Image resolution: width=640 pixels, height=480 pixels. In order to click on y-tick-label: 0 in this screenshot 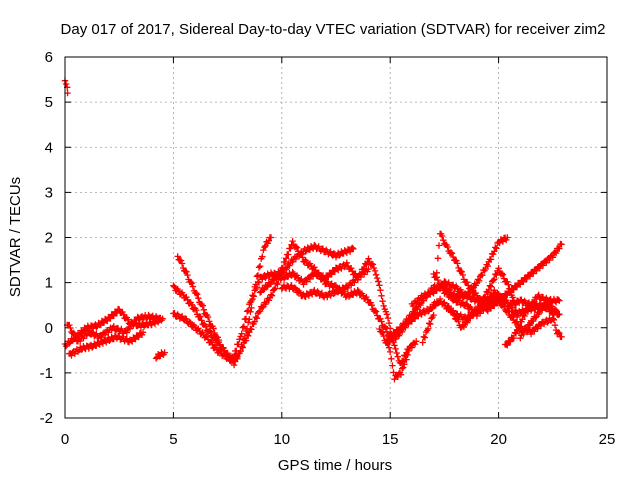, I will do `click(49, 328)`.